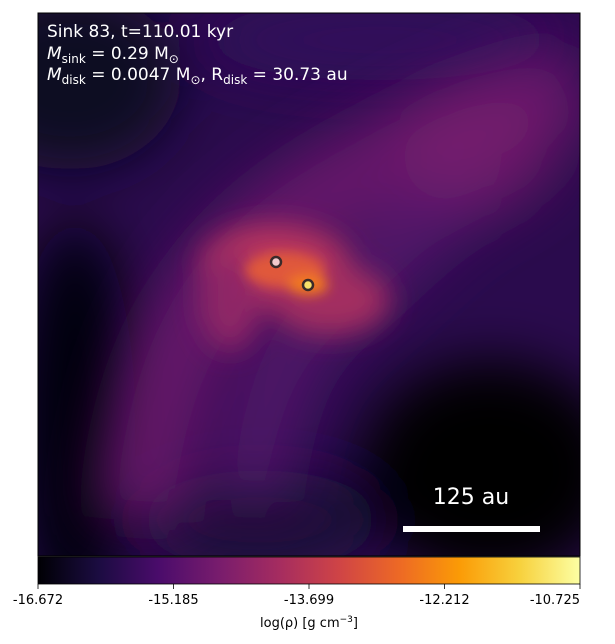 The width and height of the screenshot is (615, 644). I want to click on sink-title: Sink 83, t=110.01 kyr, so click(140, 32).